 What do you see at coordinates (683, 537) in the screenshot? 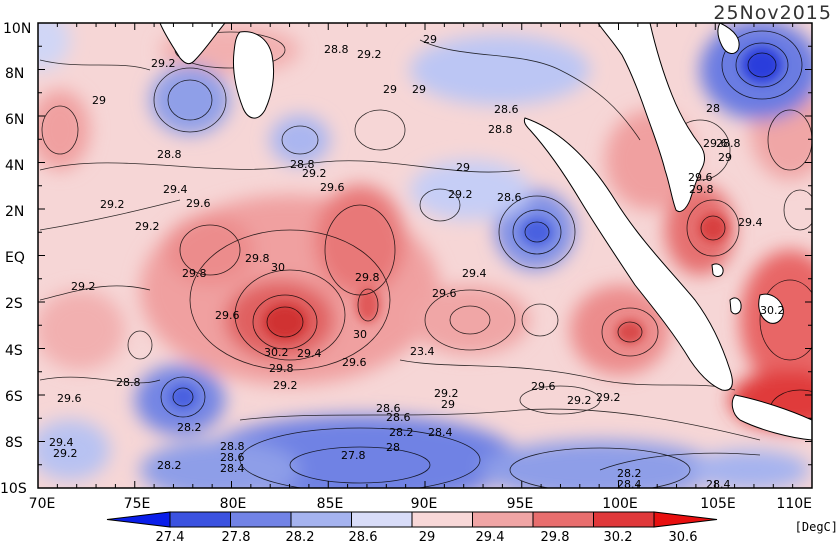
I see `colorbar-label: 30.6` at bounding box center [683, 537].